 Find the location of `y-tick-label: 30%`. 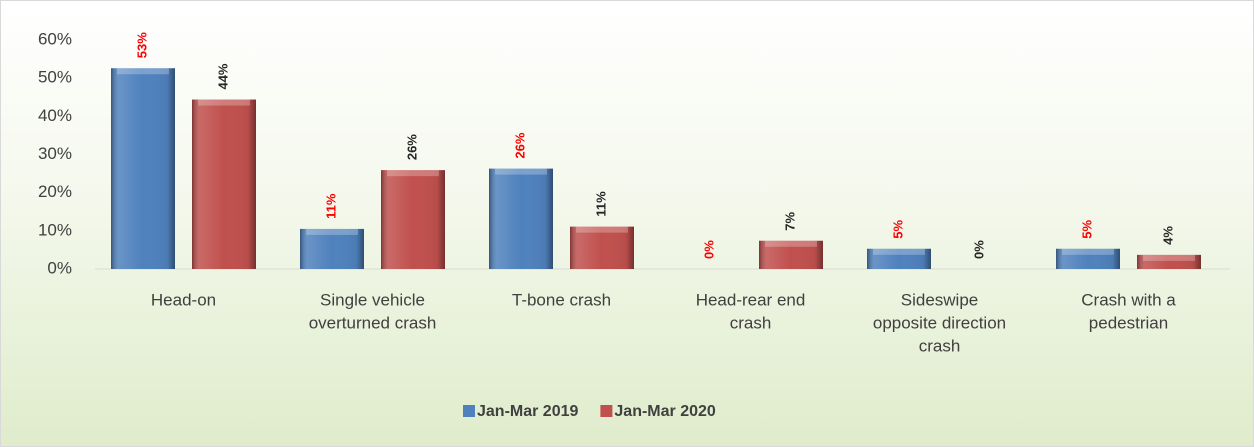

y-tick-label: 30% is located at coordinates (55, 153).